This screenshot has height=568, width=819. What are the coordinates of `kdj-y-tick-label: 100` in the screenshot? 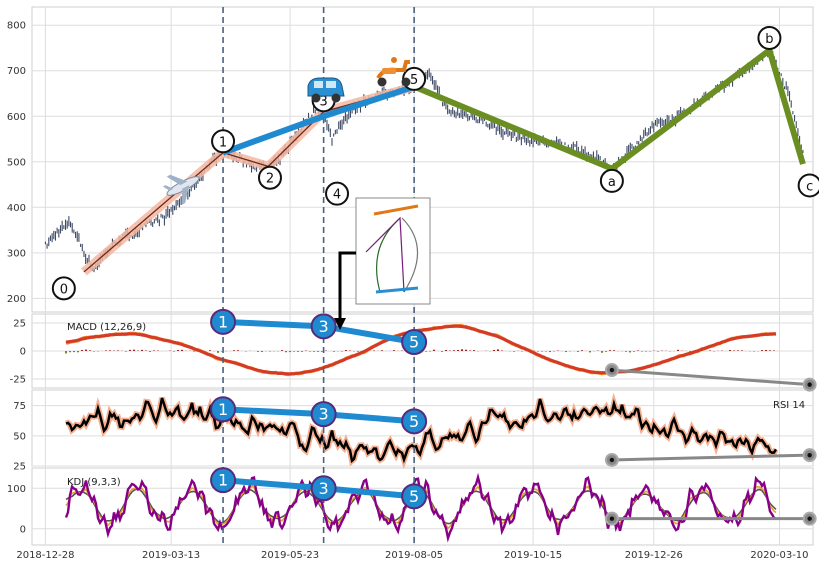 It's located at (16, 489).